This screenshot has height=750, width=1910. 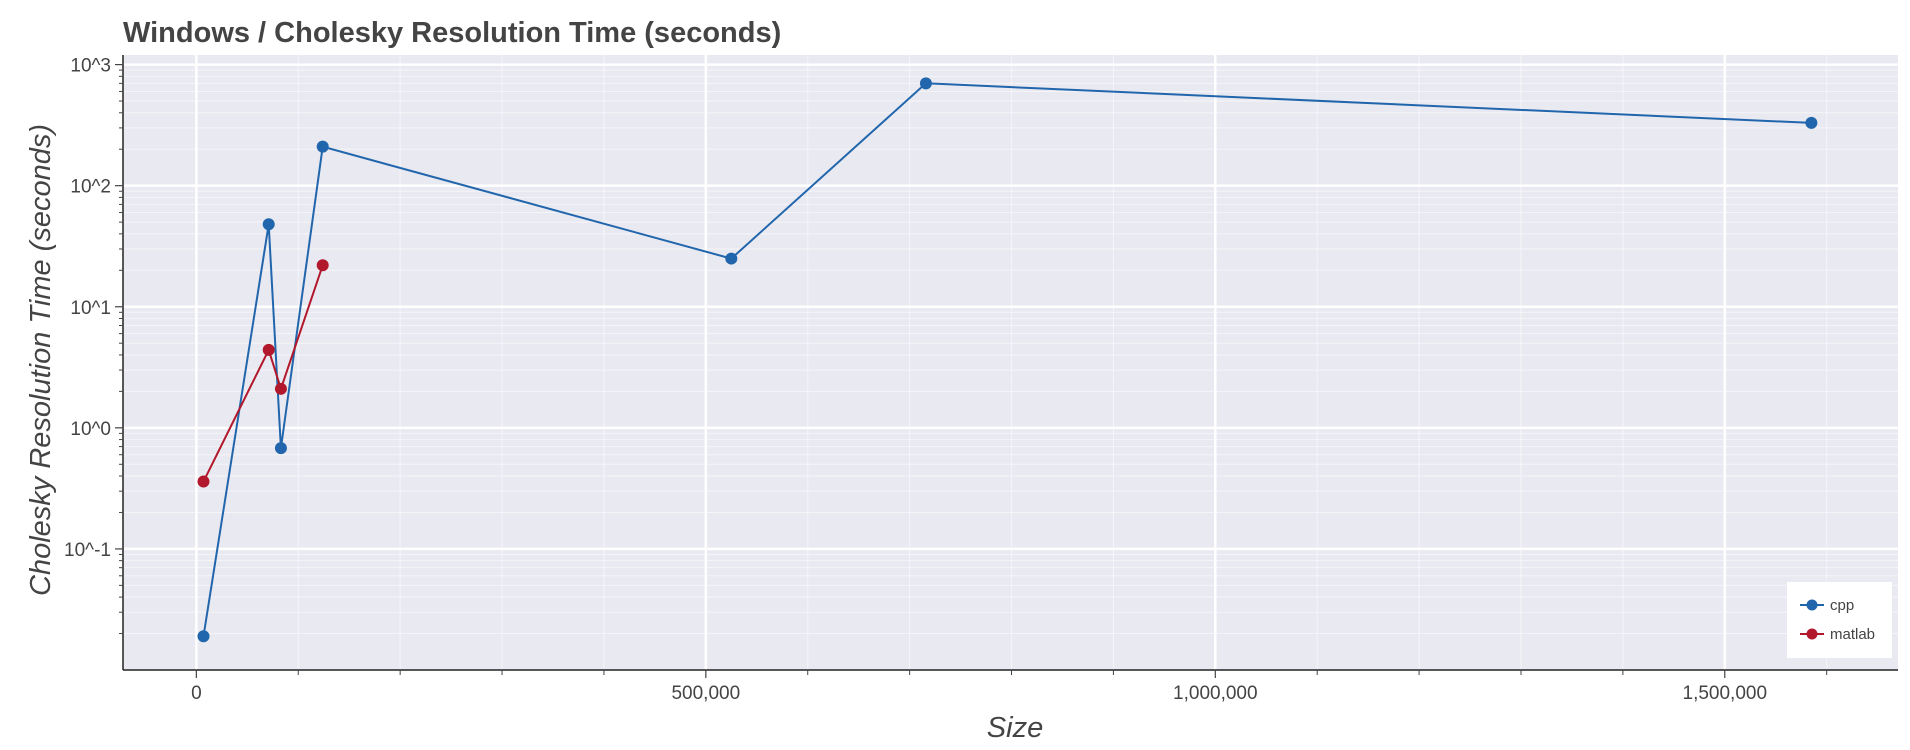 I want to click on x-axis-label: Size, so click(x=1015, y=728).